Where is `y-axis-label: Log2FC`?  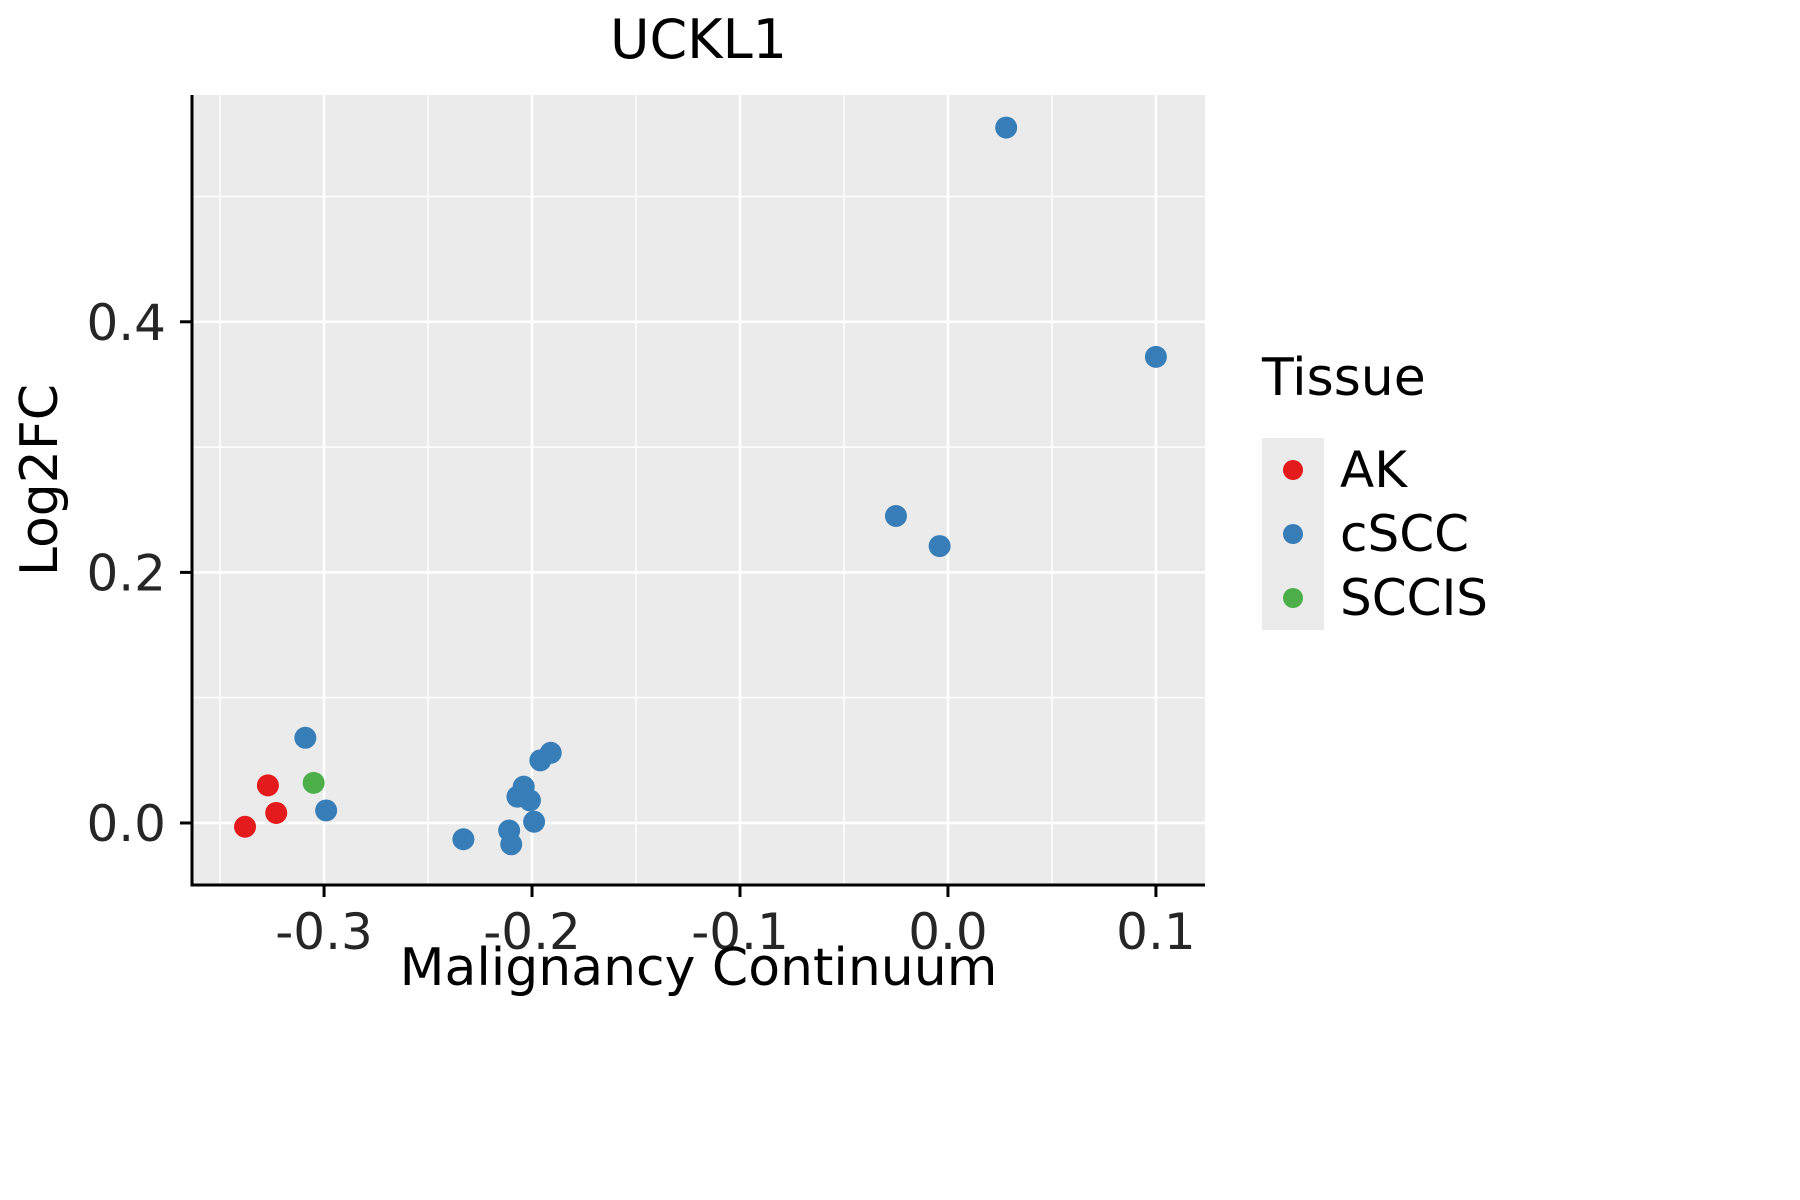
y-axis-label: Log2FC is located at coordinates (40, 480).